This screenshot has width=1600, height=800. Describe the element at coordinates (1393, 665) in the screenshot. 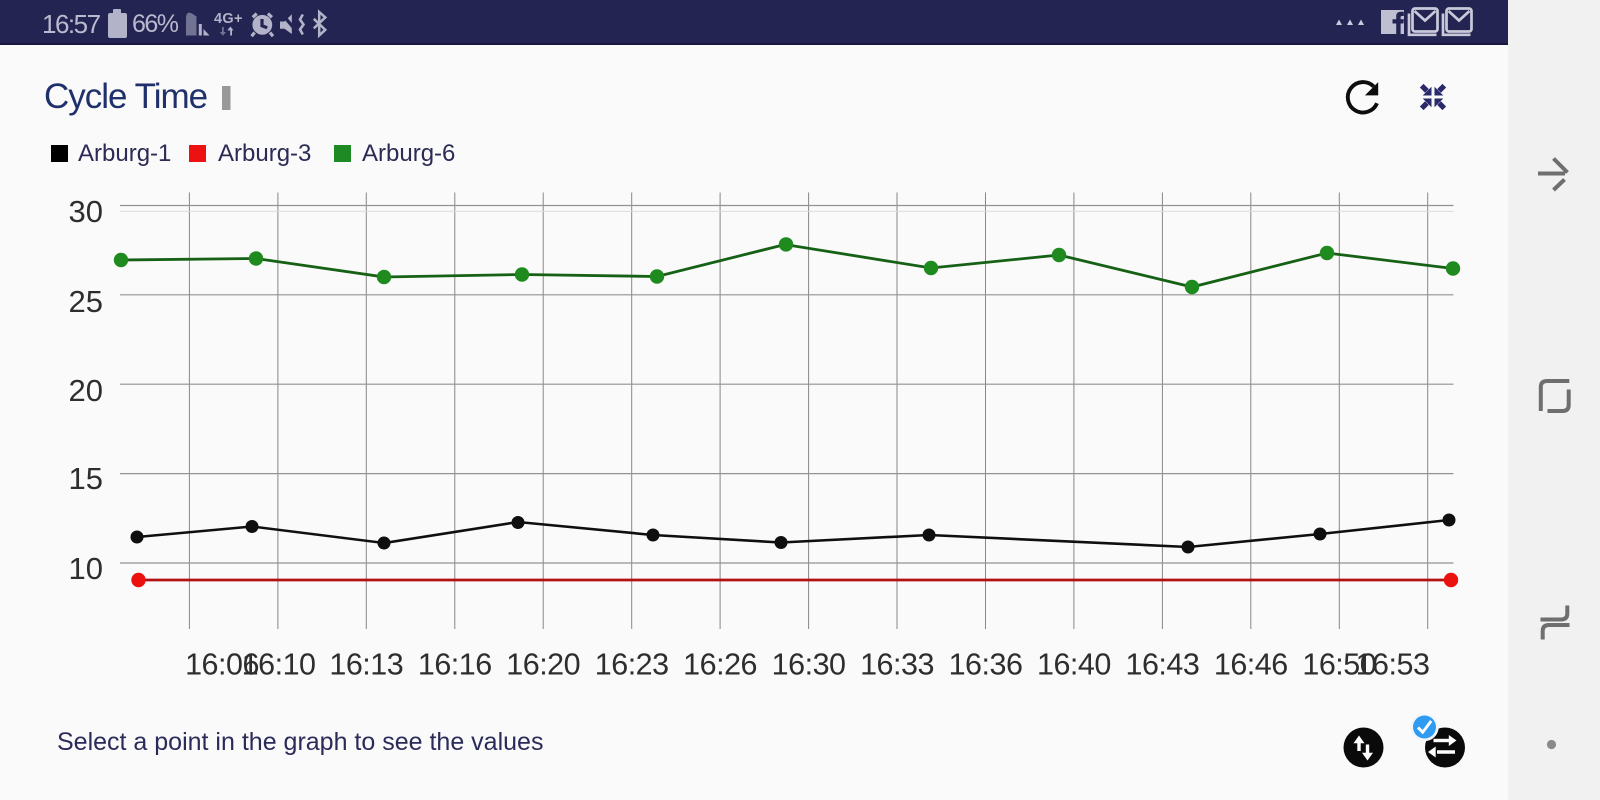

I see `svg-text: 16:53` at that location.